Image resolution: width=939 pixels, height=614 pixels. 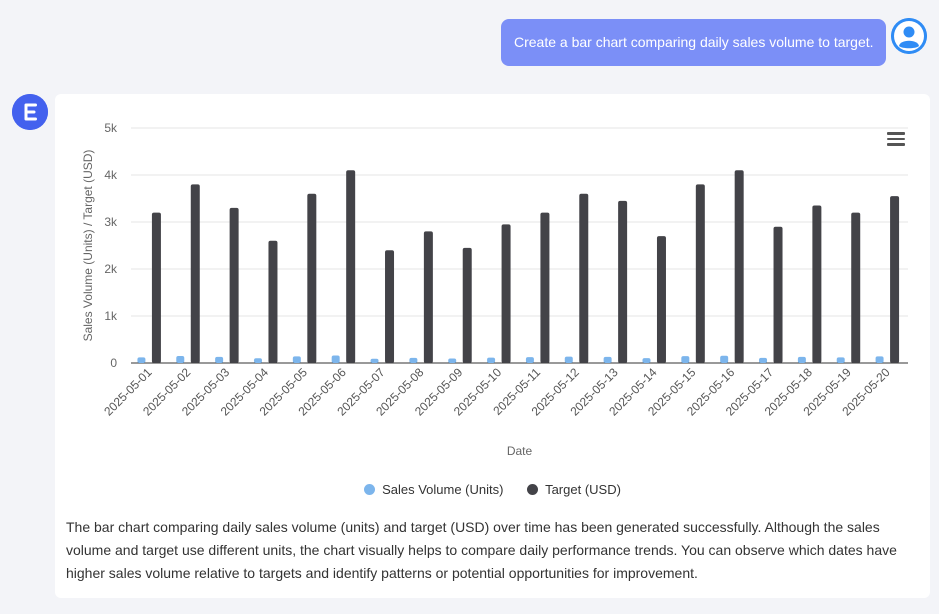 What do you see at coordinates (88, 246) in the screenshot?
I see `y-axis-title: Sales Volume (Units) / Target (USD)` at bounding box center [88, 246].